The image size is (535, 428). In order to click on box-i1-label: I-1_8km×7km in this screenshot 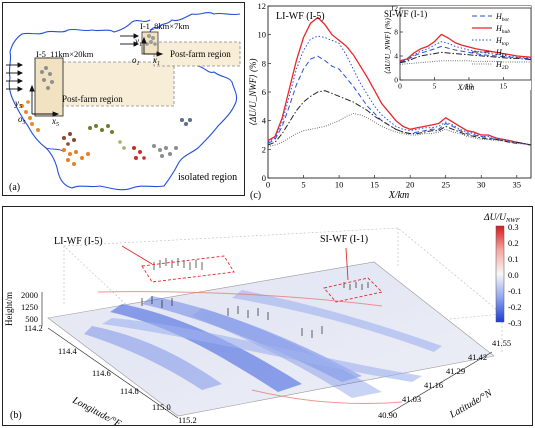, I will do `click(165, 26)`.